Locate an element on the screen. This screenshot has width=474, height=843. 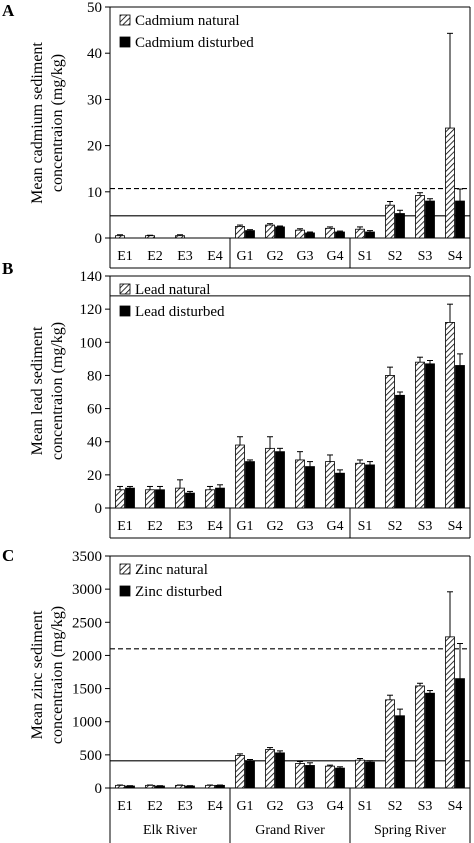
y-tick-label: 1500 is located at coordinates (87, 690).